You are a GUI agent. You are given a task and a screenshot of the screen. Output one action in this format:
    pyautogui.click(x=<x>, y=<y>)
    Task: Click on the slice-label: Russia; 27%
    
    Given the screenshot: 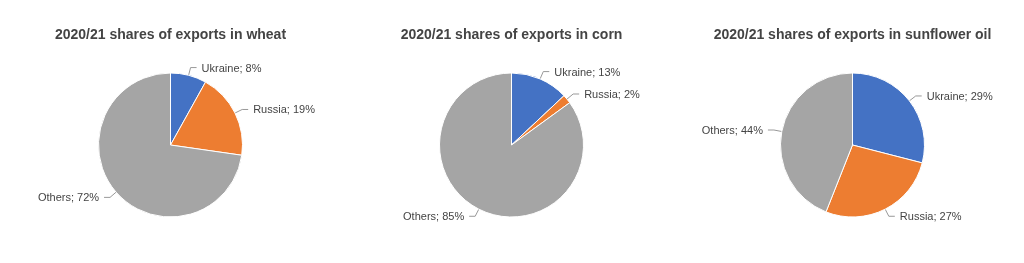 What is the action you would take?
    pyautogui.click(x=930, y=216)
    